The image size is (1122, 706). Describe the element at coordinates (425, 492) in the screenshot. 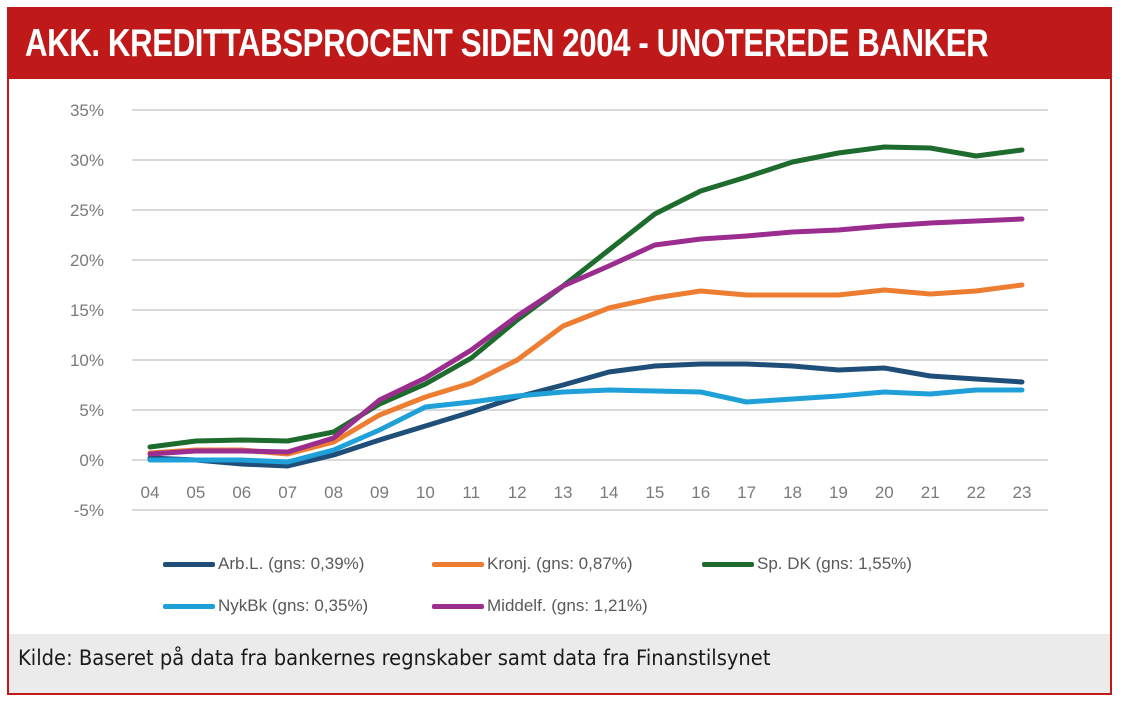

I see `x-tick-label: 10` at that location.